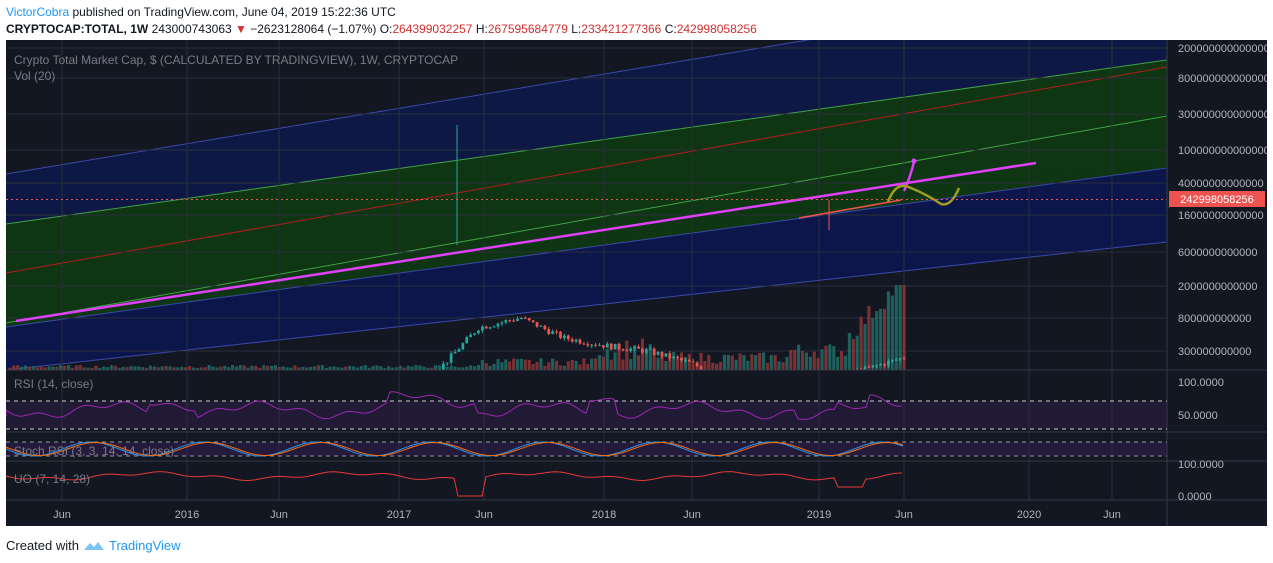  Describe the element at coordinates (923, 195) in the screenshot. I see `projection-curve` at that location.